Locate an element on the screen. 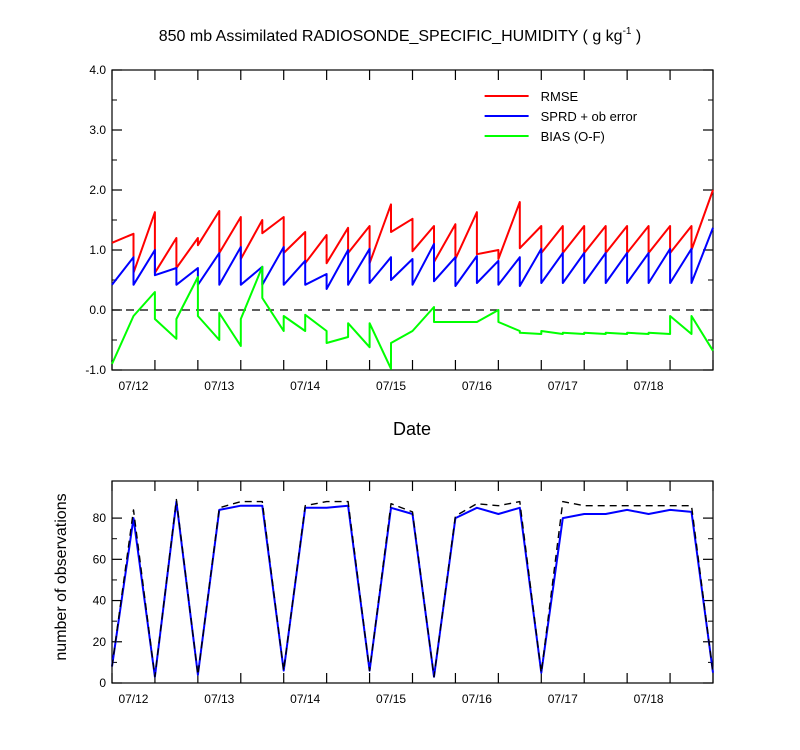  y-tick-label: 4.0 is located at coordinates (97, 70).